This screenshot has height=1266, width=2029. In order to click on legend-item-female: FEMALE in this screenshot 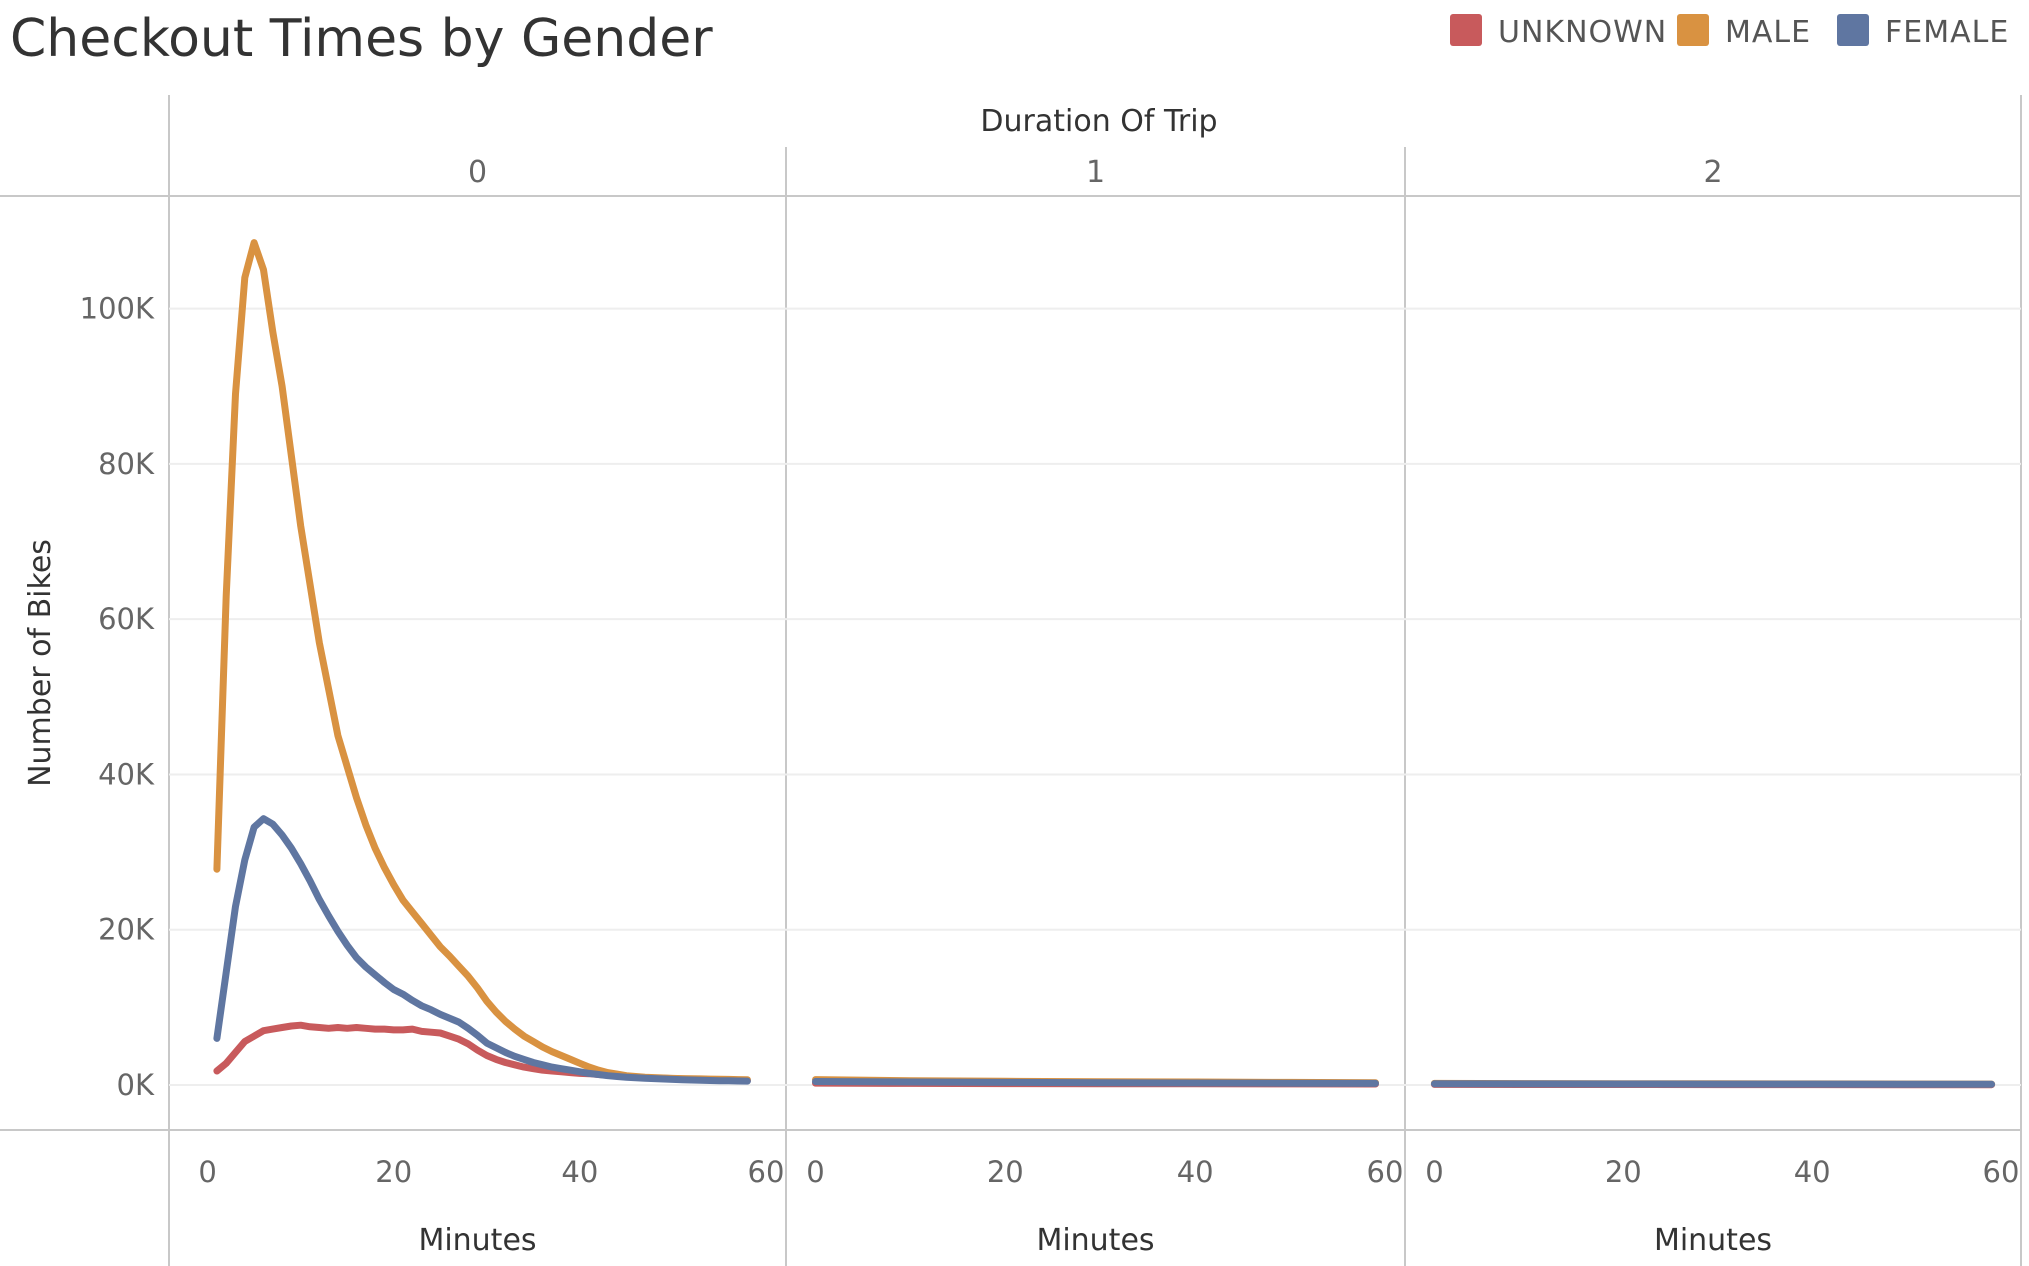, I will do `click(1923, 32)`.